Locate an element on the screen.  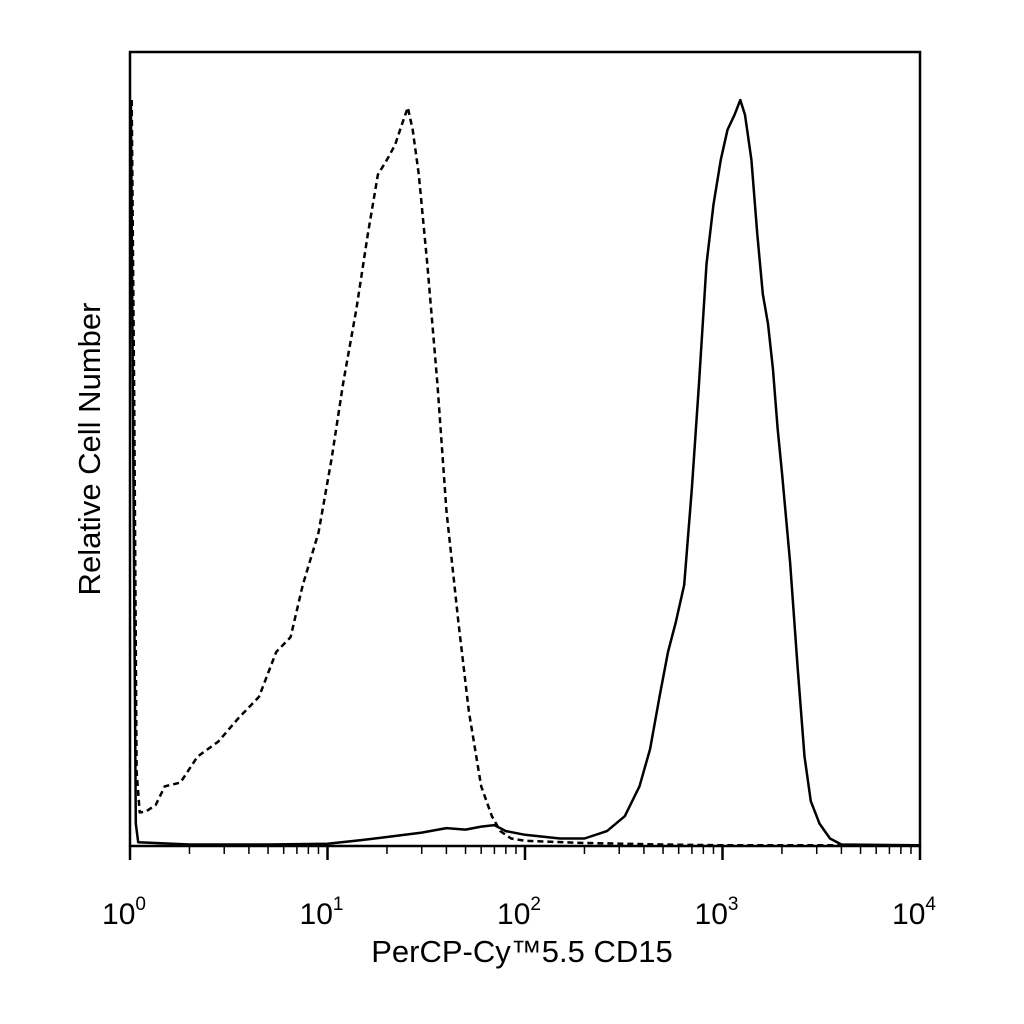
x-axis-label: PerCP-Cy™5.5 CD15 is located at coordinates (521, 951).